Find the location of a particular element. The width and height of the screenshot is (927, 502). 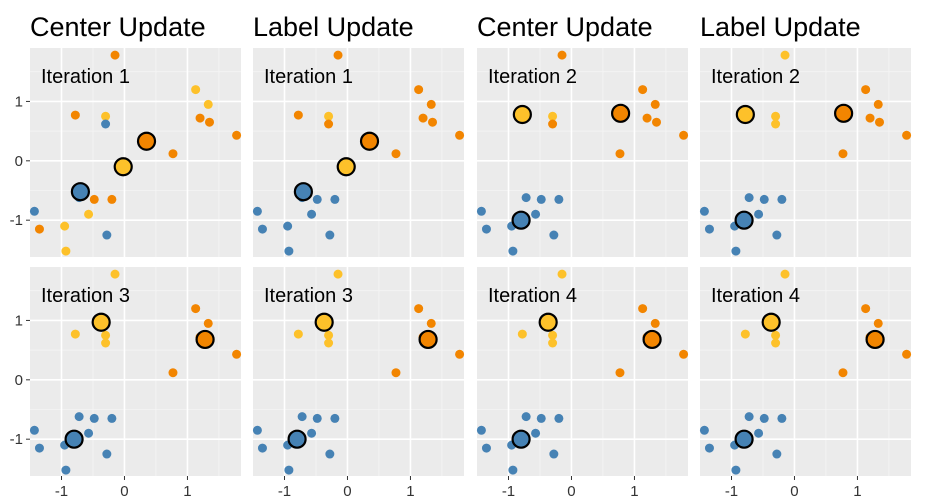

iteration-label: Iteration 2 is located at coordinates (532, 77).